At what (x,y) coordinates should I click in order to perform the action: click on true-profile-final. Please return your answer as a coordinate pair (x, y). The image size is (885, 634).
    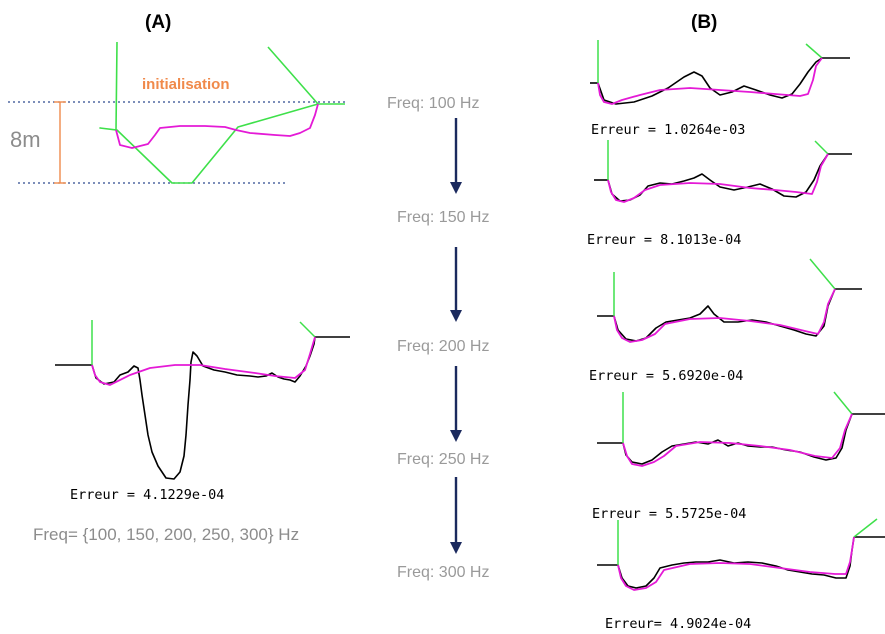
    Looking at the image, I should click on (203, 408).